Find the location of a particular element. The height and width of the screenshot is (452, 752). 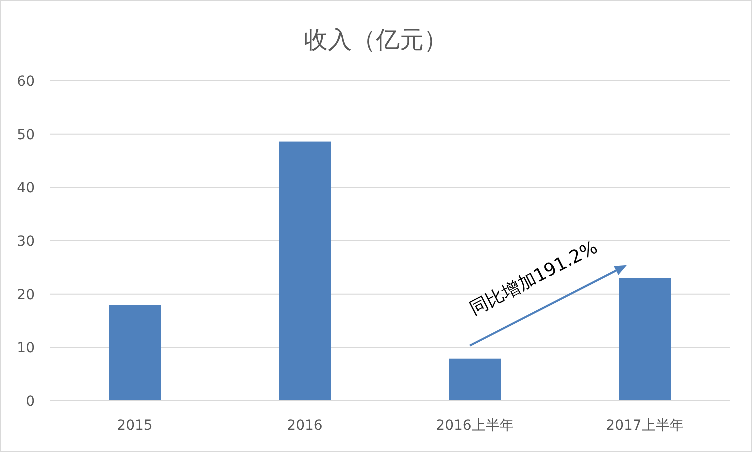

y-tick-label: 60 is located at coordinates (26, 82).